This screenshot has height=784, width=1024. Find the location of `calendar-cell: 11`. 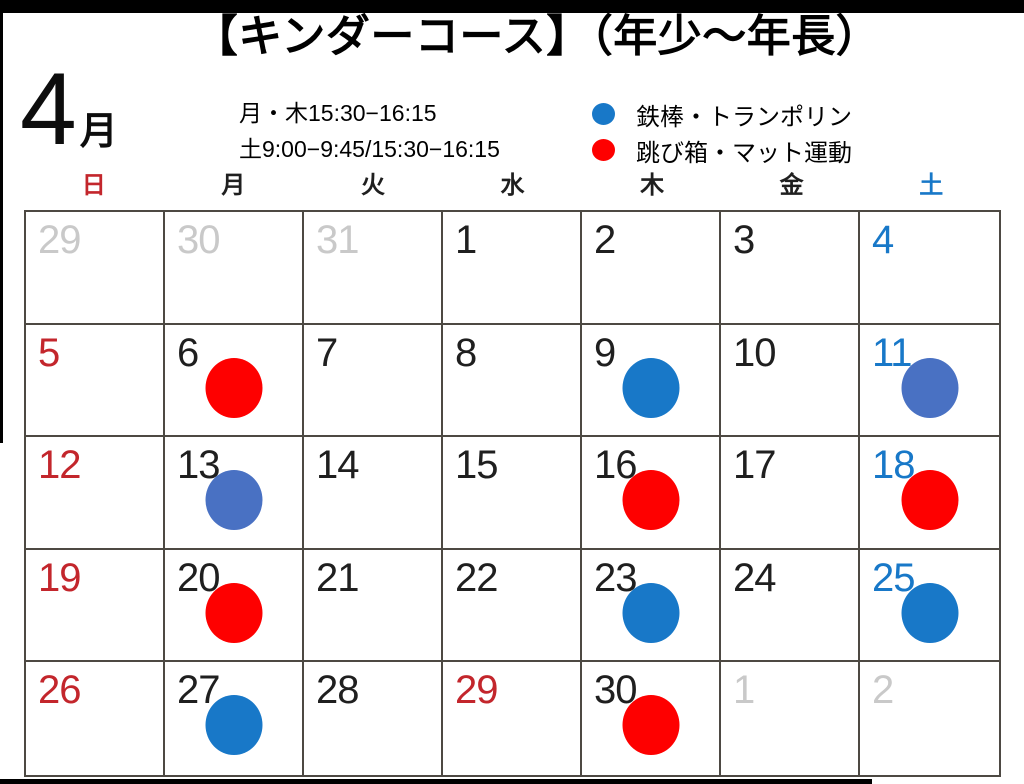

calendar-cell: 11 is located at coordinates (929, 381).